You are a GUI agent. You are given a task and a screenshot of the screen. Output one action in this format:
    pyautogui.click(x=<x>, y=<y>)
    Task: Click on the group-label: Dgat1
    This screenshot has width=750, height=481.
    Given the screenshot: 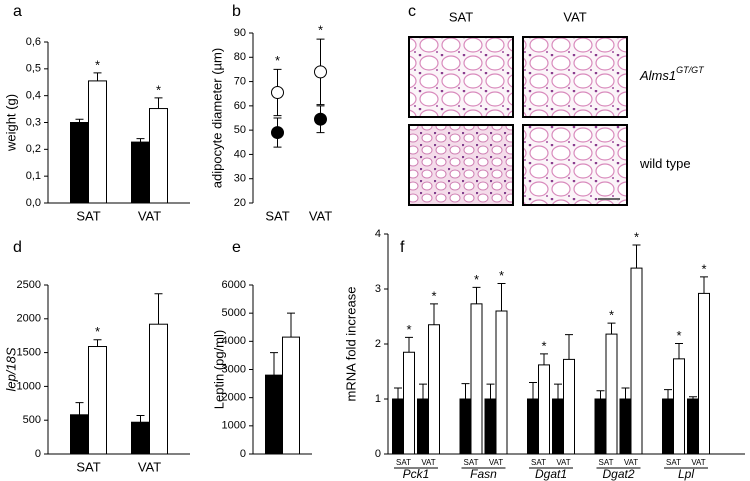 What is the action you would take?
    pyautogui.click(x=551, y=474)
    